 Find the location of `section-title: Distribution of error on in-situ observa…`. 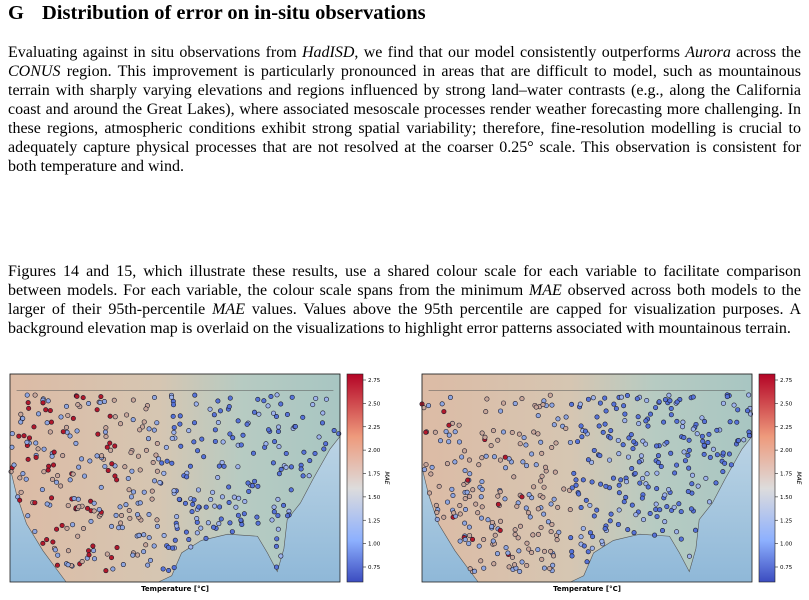

section-title: Distribution of error on in-situ observa… is located at coordinates (234, 13).